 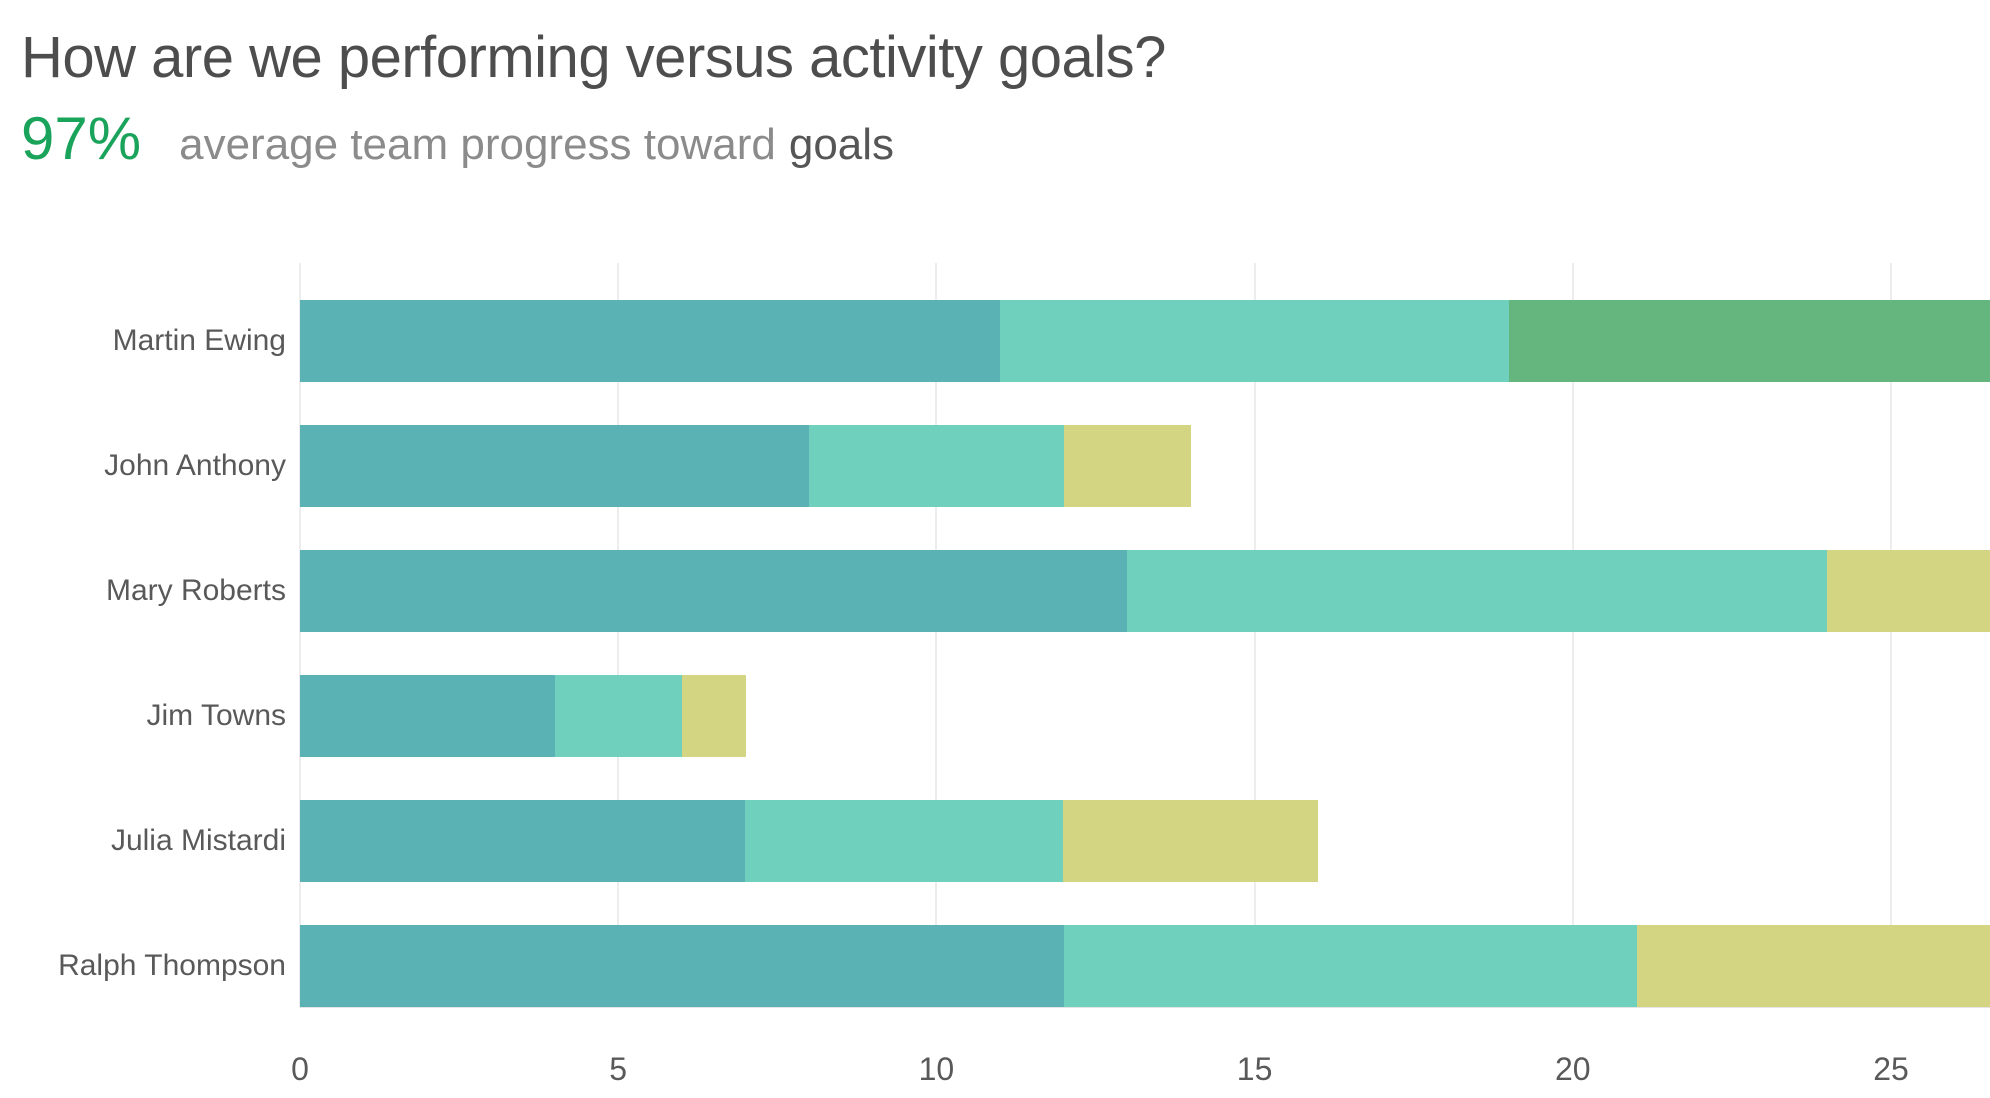 I want to click on x-tick-label: 25, so click(x=1891, y=1069).